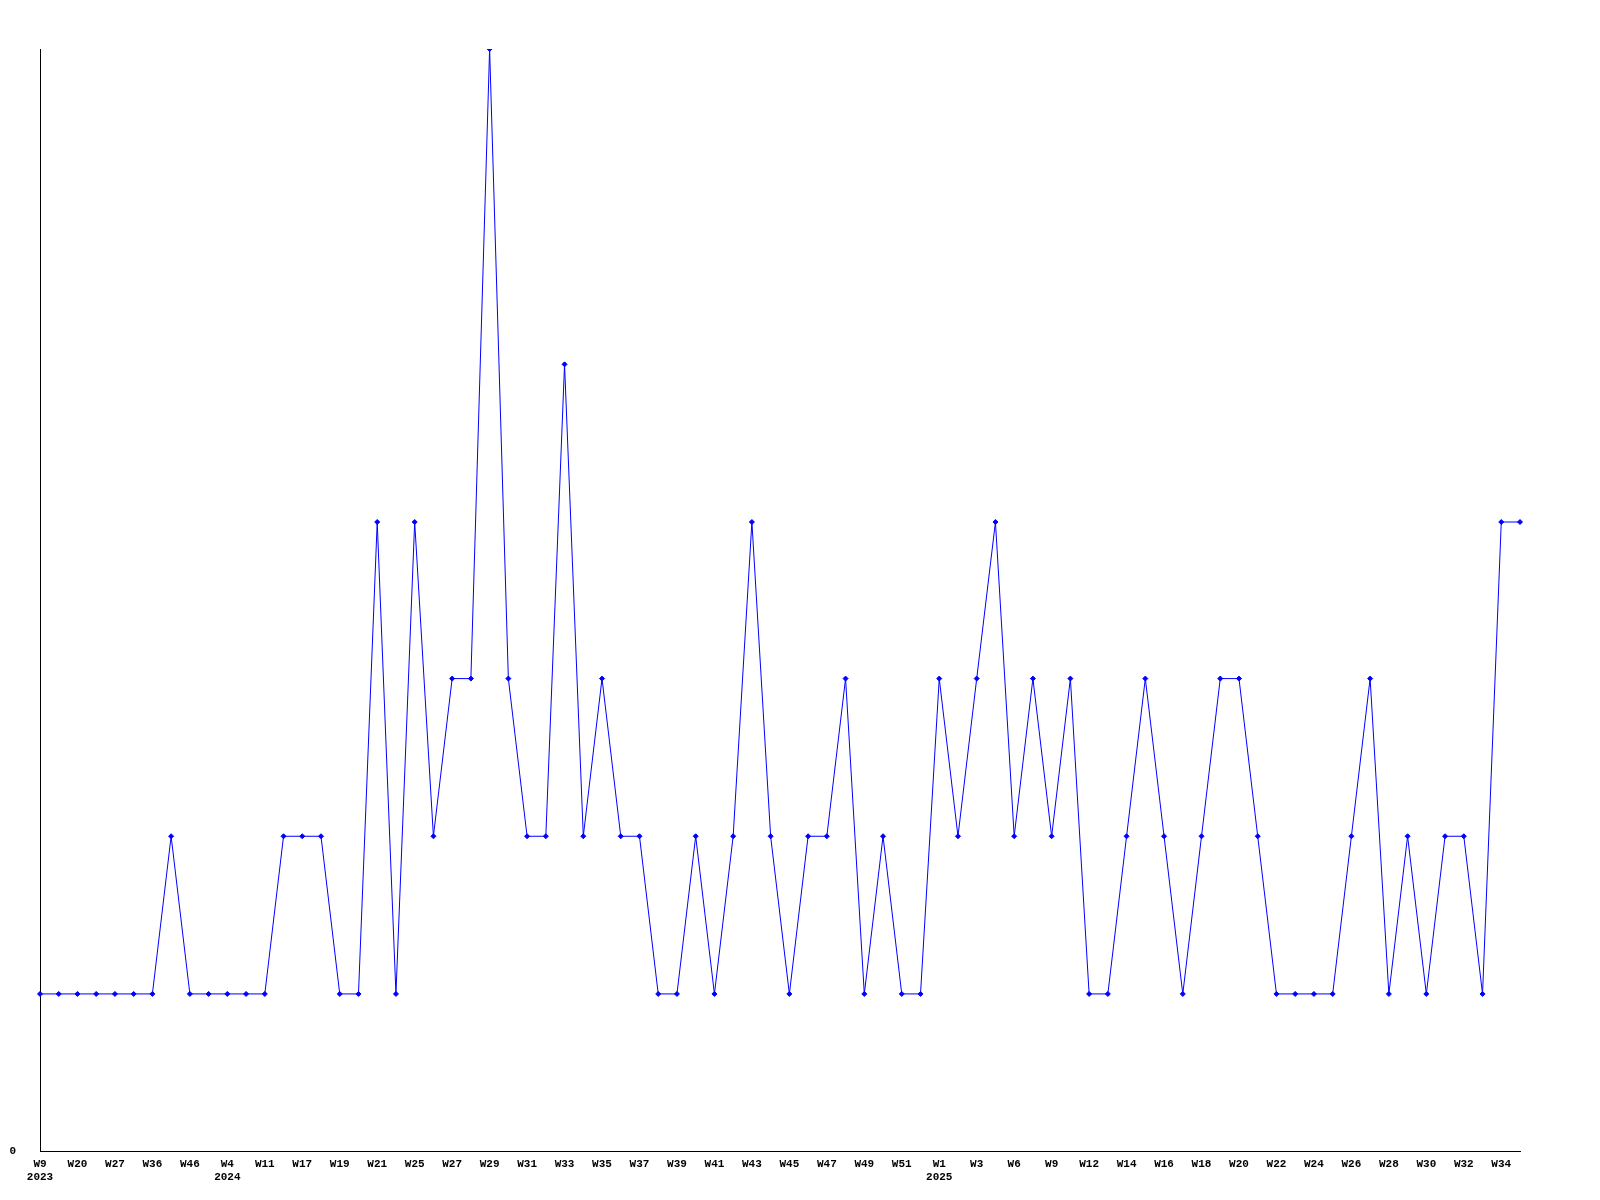 This screenshot has width=1600, height=1200. What do you see at coordinates (1389, 1163) in the screenshot?
I see `x-tick-label: W28` at bounding box center [1389, 1163].